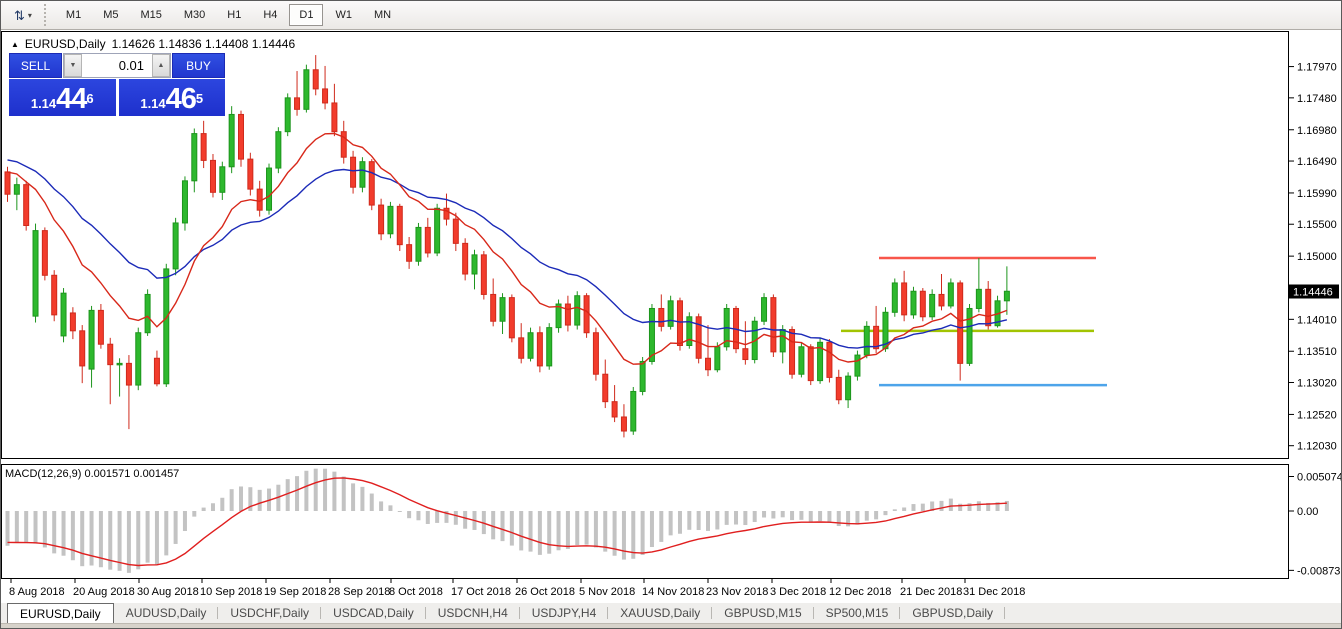 The width and height of the screenshot is (1342, 629). What do you see at coordinates (168, 592) in the screenshot?
I see `svg-text: 30 Aug 2018` at bounding box center [168, 592].